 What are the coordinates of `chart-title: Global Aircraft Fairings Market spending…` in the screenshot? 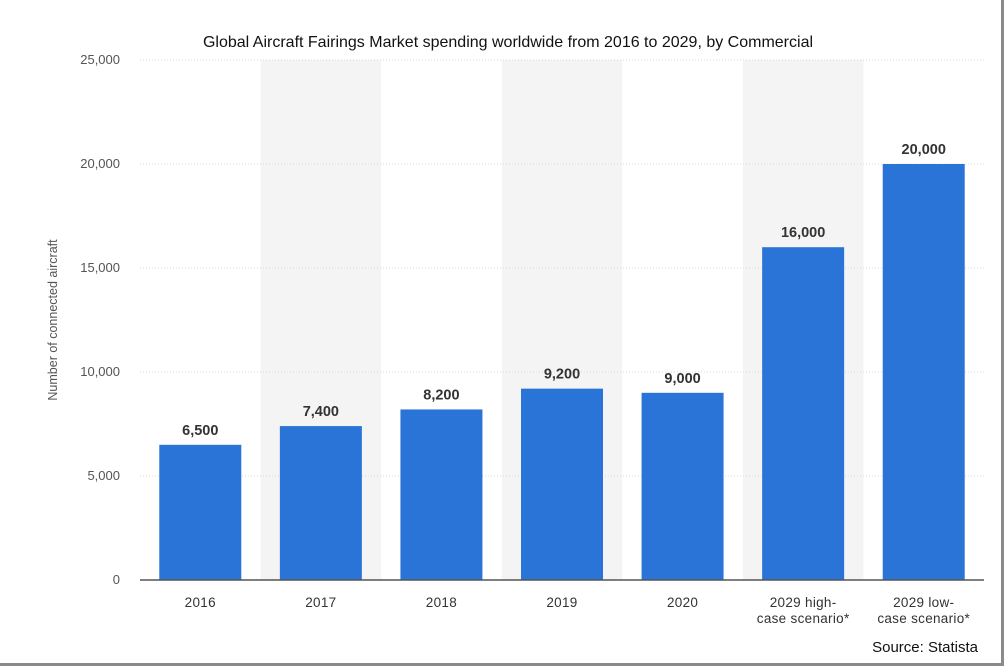 It's located at (508, 42).